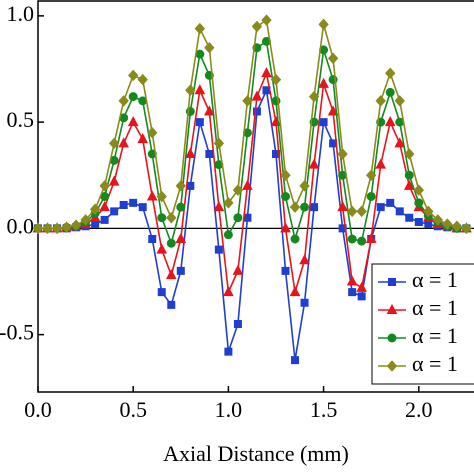 The width and height of the screenshot is (474, 474). I want to click on x-tick-label: 1.0, so click(229, 409).